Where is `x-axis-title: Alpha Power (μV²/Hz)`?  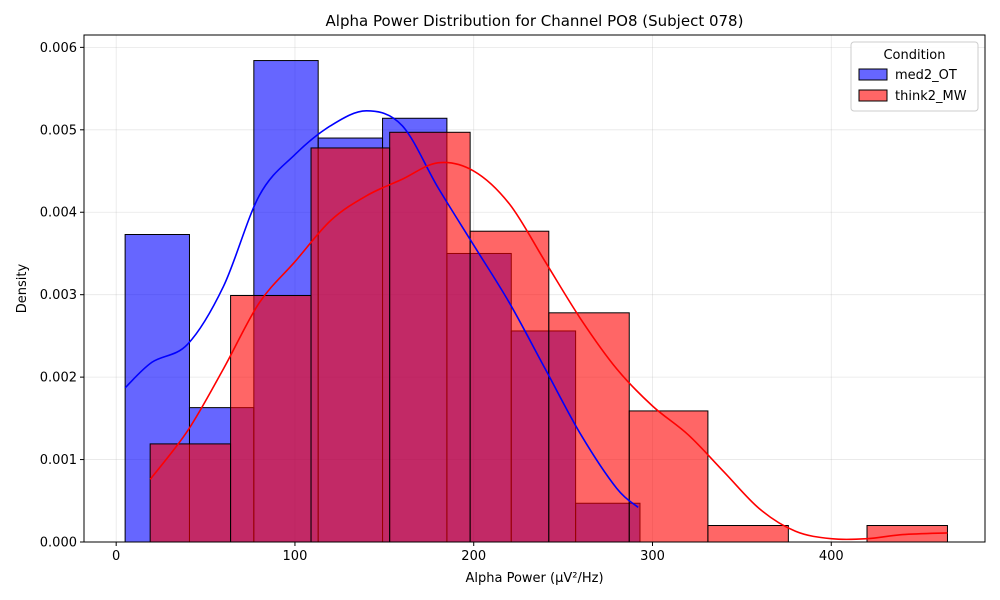 x-axis-title: Alpha Power (μV²/Hz) is located at coordinates (534, 578).